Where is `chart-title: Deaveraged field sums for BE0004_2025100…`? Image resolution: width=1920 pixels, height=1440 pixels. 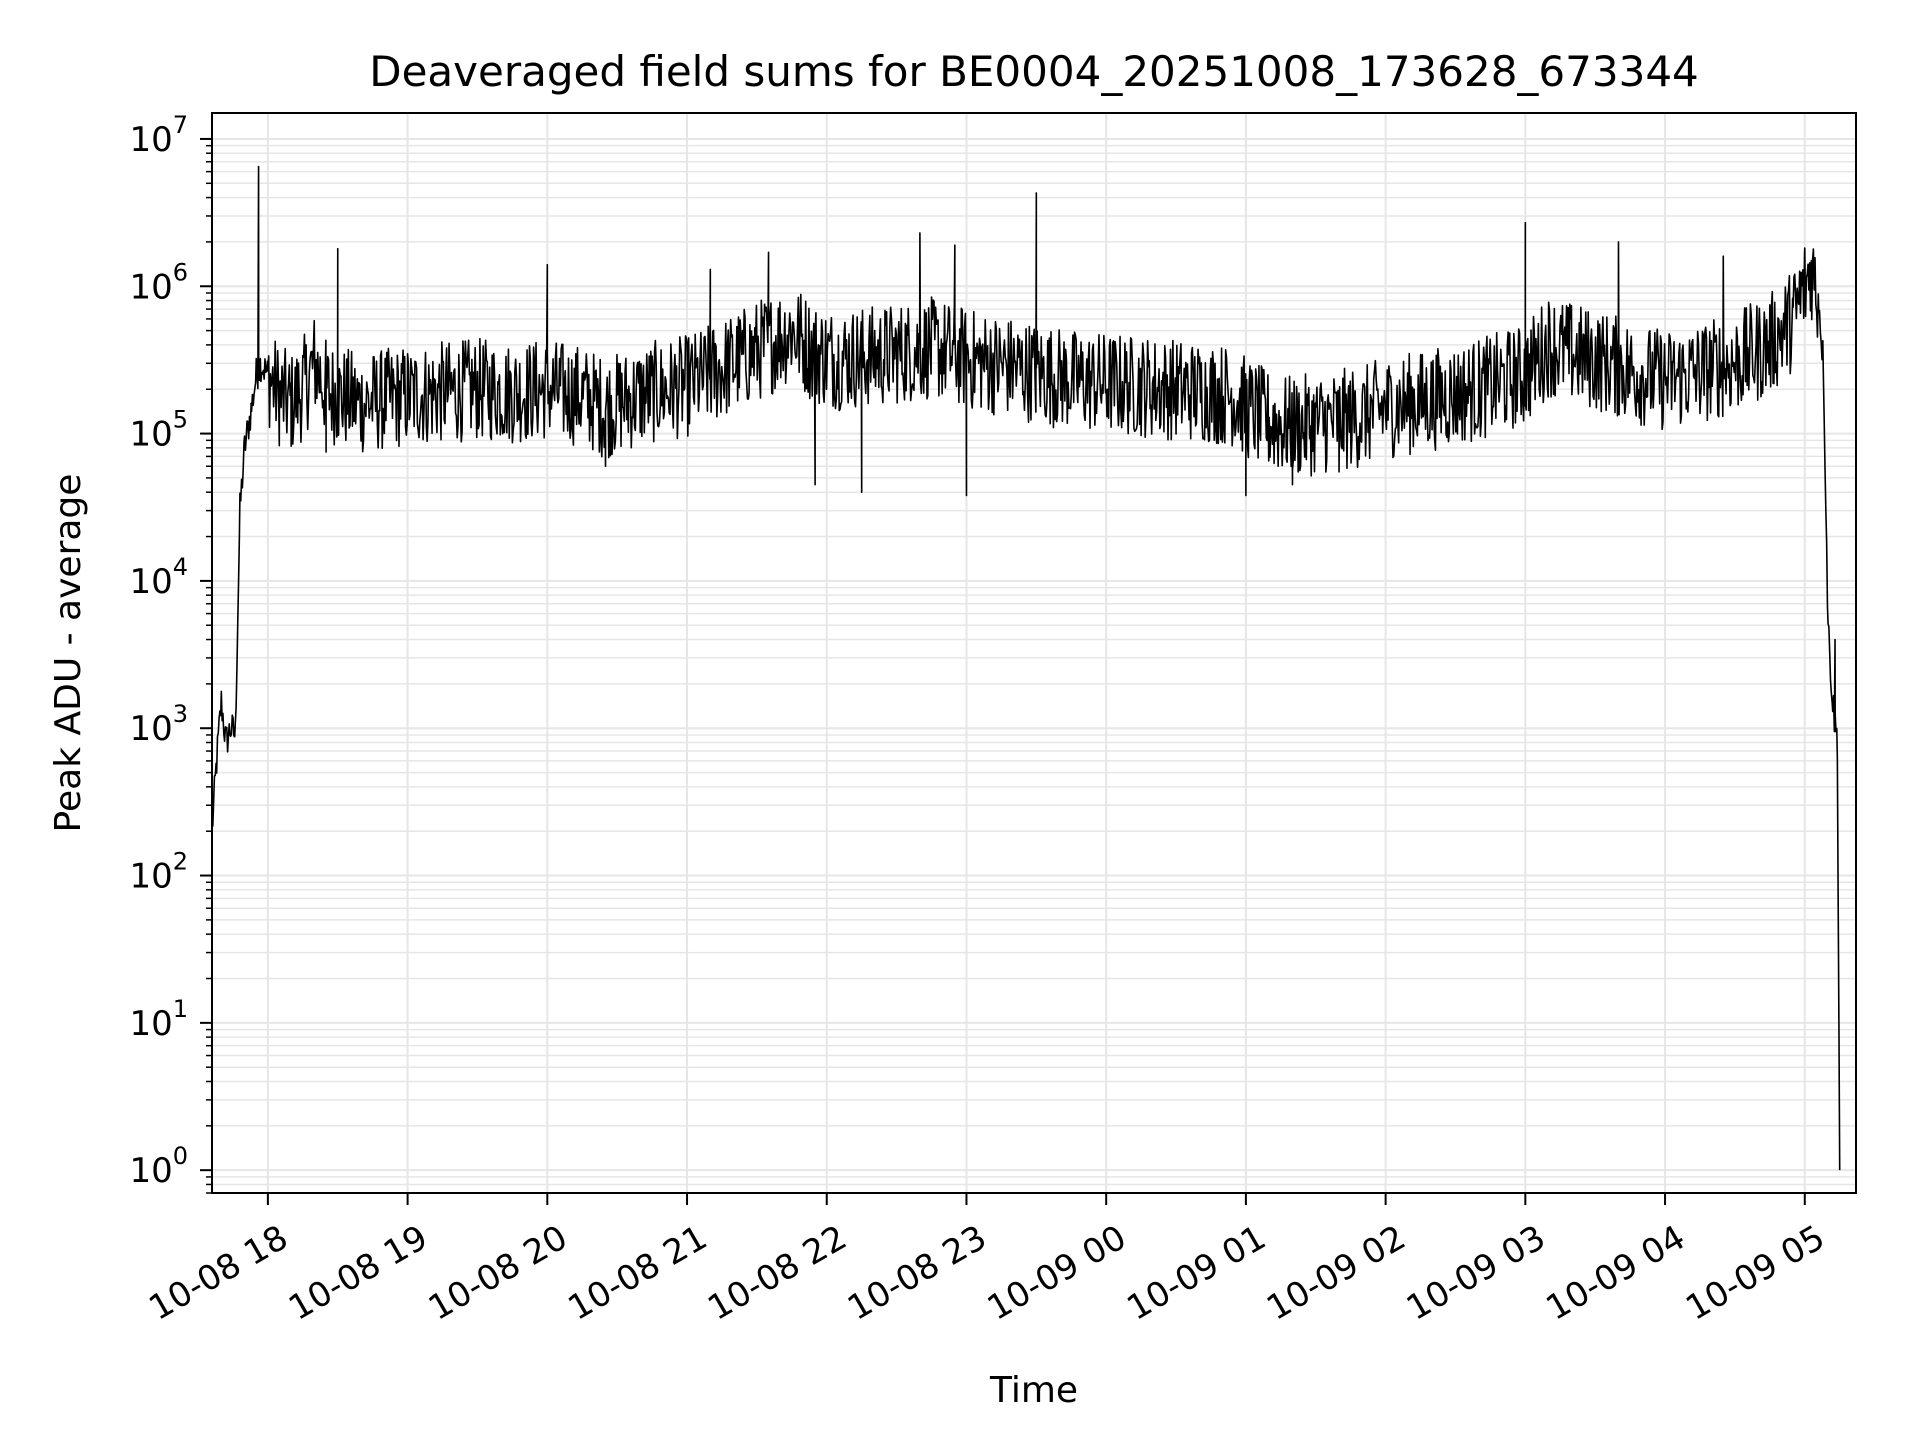
chart-title: Deaveraged field sums for BE0004_2025100… is located at coordinates (1034, 71).